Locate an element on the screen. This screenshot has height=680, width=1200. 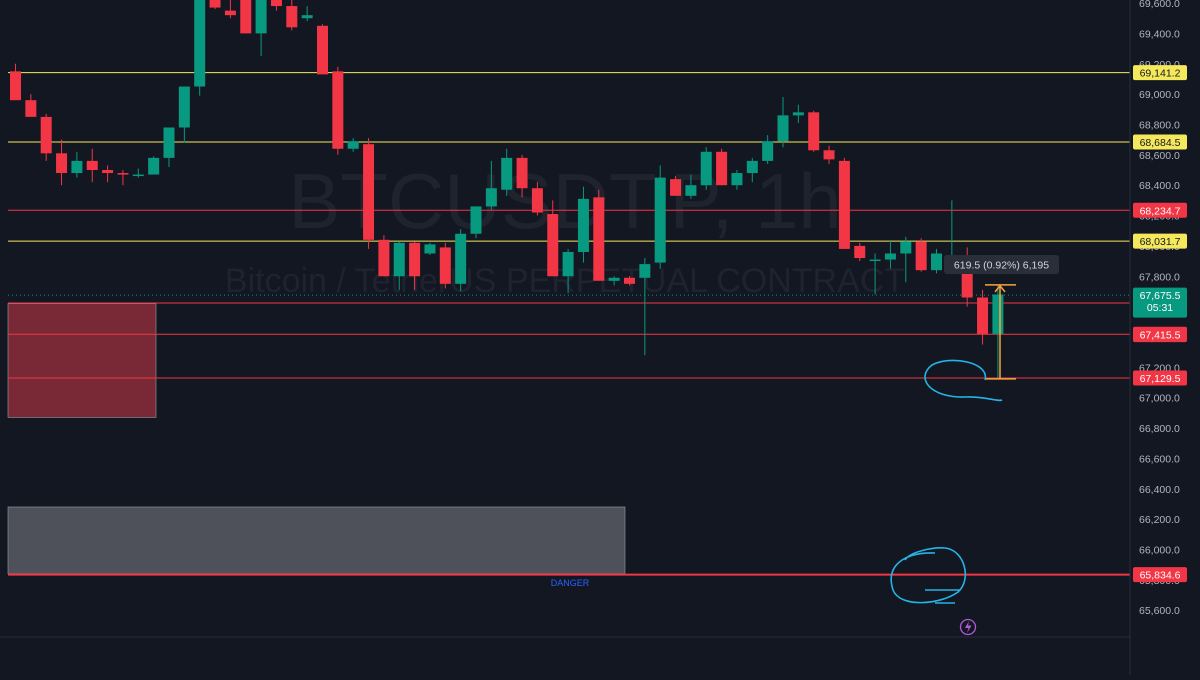
price-label-0: 69,141.2 is located at coordinates (1160, 74).